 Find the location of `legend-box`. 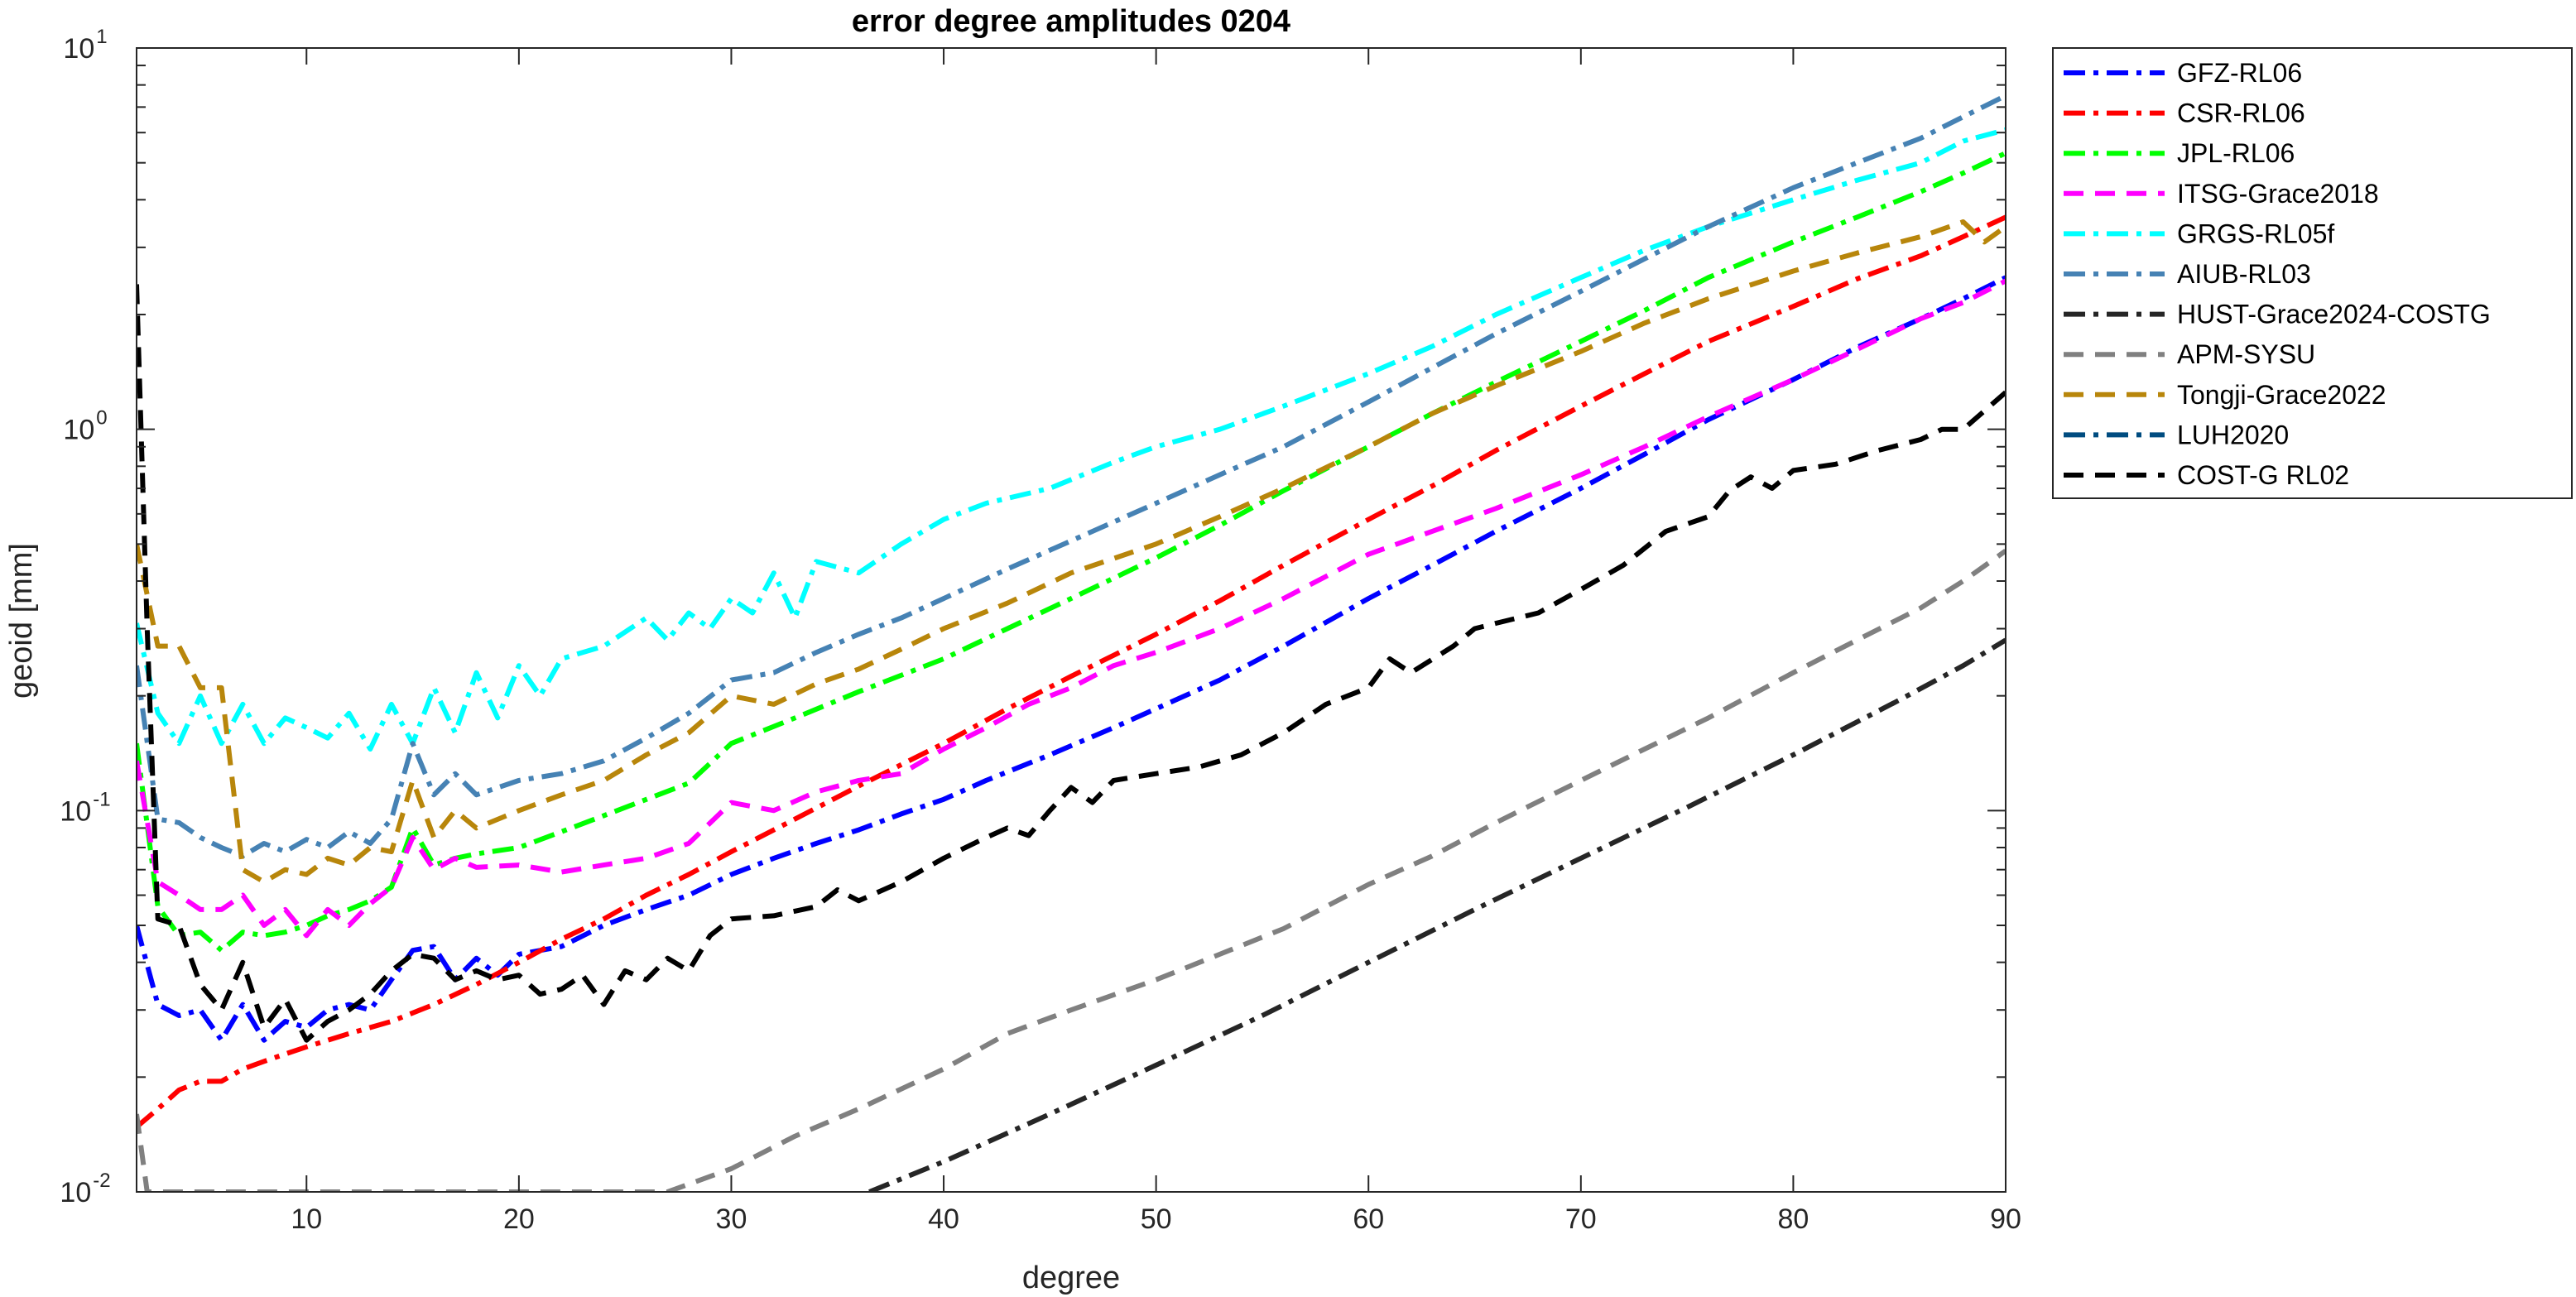

legend-box is located at coordinates (2312, 273).